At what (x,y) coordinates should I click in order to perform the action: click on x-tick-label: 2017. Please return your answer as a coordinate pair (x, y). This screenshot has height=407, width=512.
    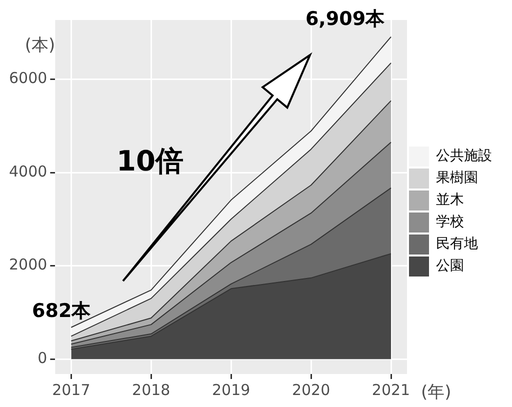
    Looking at the image, I should click on (71, 389).